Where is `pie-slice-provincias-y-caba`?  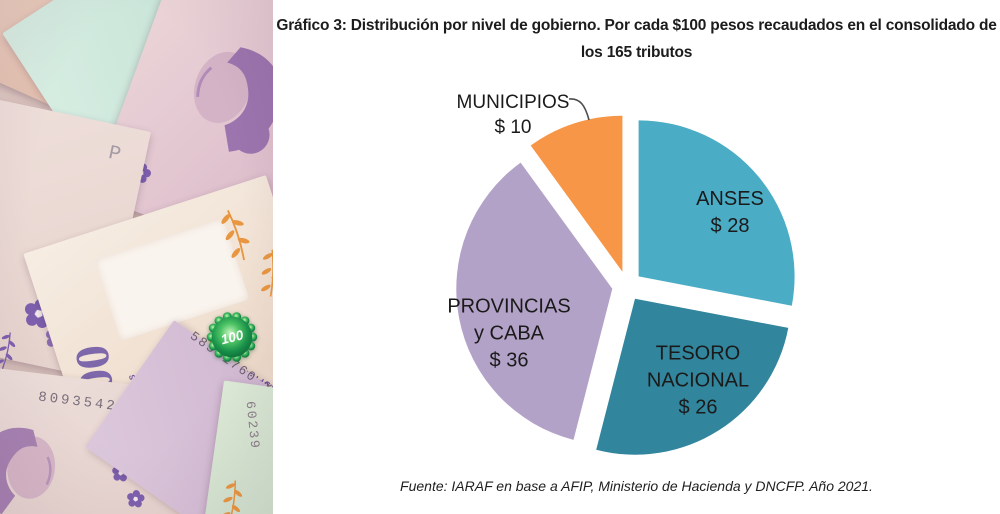
pie-slice-provincias-y-caba is located at coordinates (534, 301).